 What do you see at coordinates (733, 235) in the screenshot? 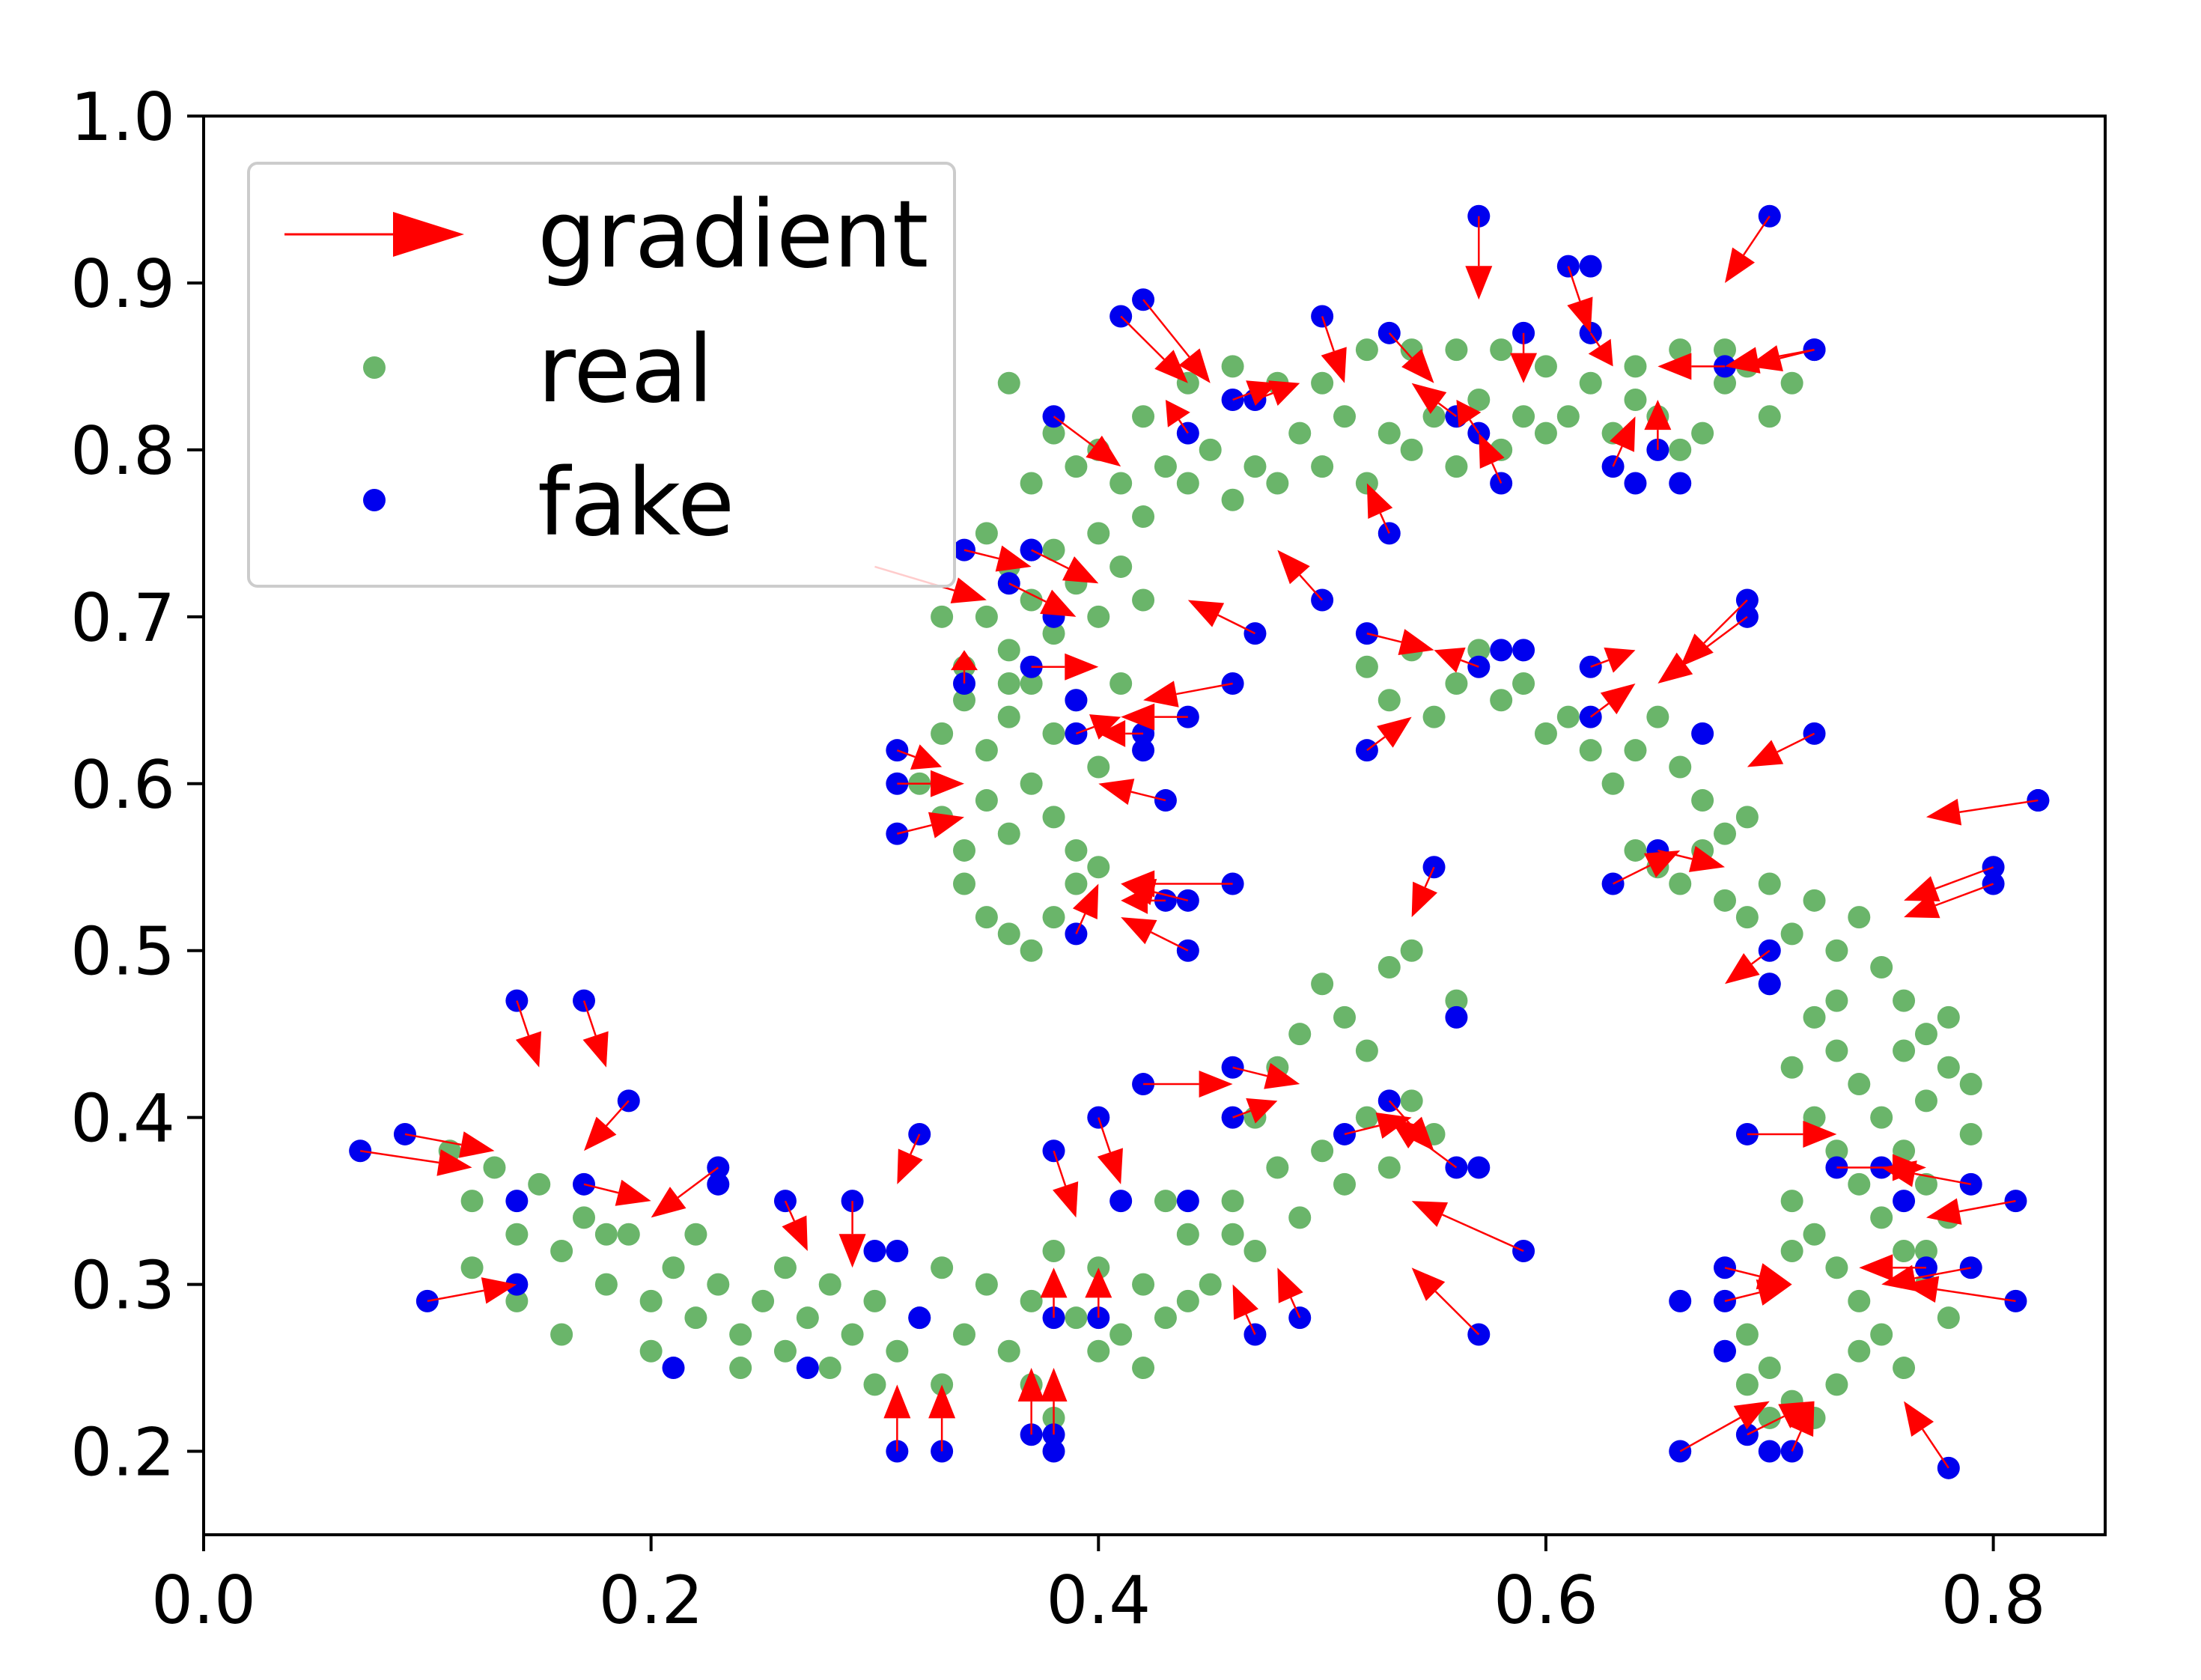
I see `legend-label-gradient: gradient` at bounding box center [733, 235].